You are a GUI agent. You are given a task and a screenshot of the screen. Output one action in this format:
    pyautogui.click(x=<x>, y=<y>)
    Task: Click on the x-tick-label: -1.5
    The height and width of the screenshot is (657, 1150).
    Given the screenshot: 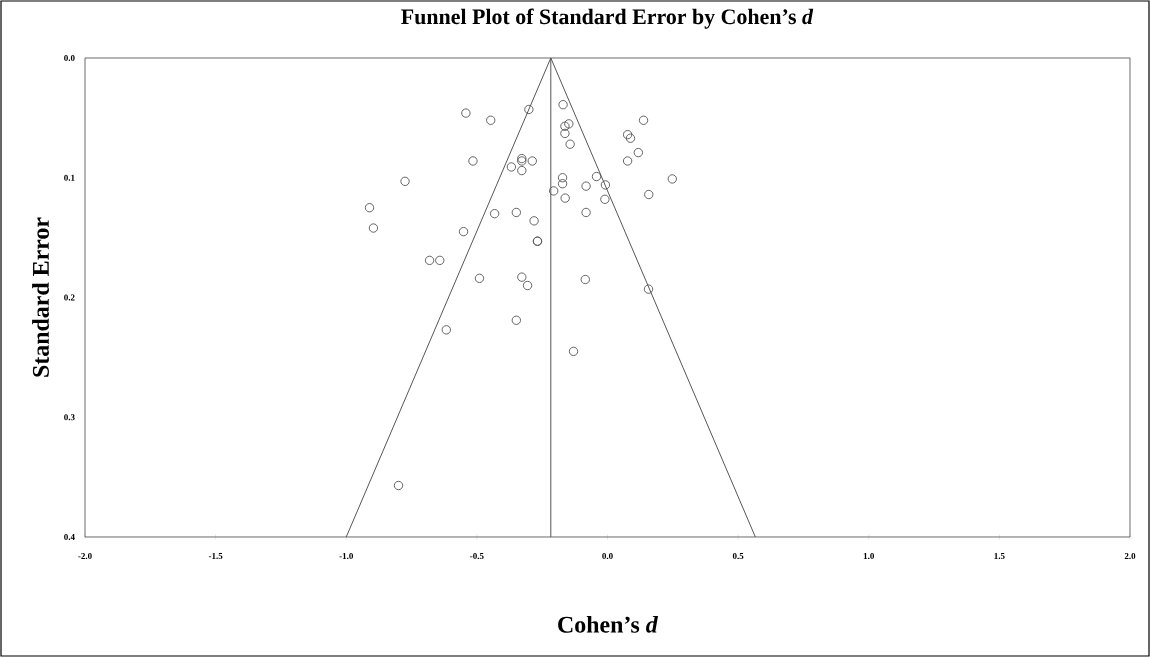 What is the action you would take?
    pyautogui.click(x=215, y=556)
    